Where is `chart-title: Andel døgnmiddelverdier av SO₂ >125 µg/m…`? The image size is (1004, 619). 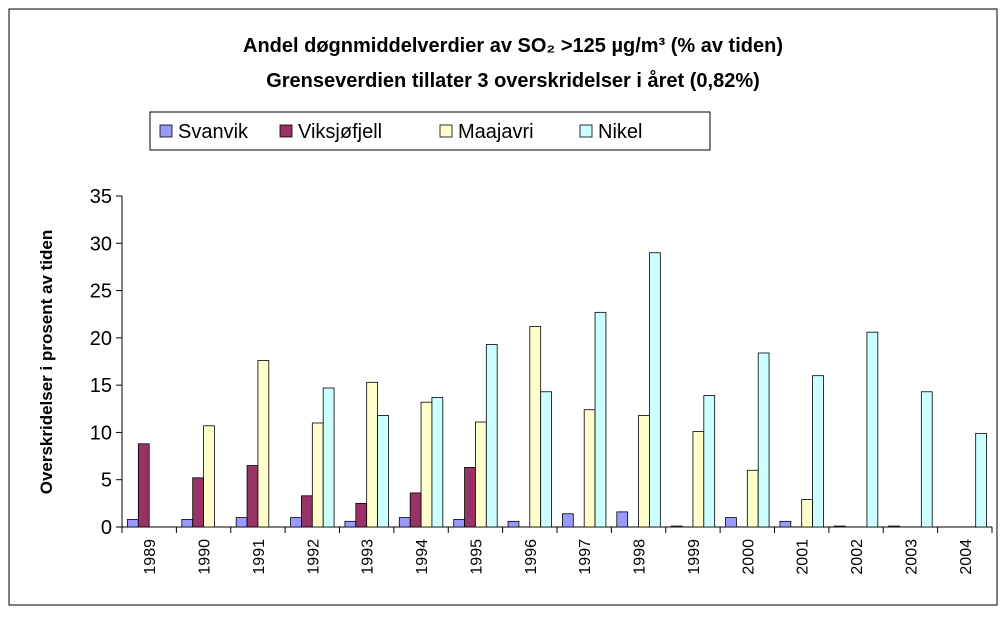 chart-title: Andel døgnmiddelverdier av SO₂ >125 µg/m… is located at coordinates (513, 46).